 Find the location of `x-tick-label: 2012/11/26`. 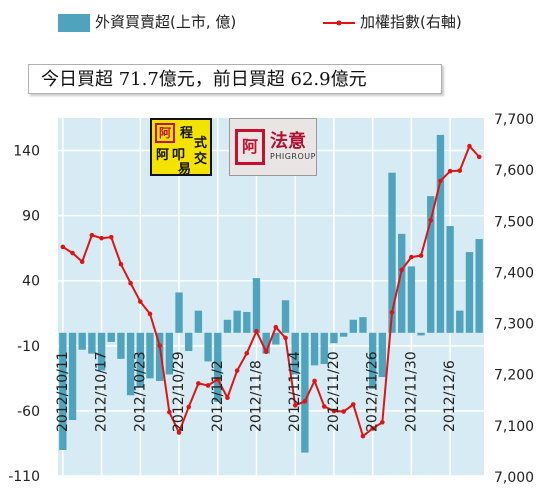

x-tick-label: 2012/11/26 is located at coordinates (373, 391).